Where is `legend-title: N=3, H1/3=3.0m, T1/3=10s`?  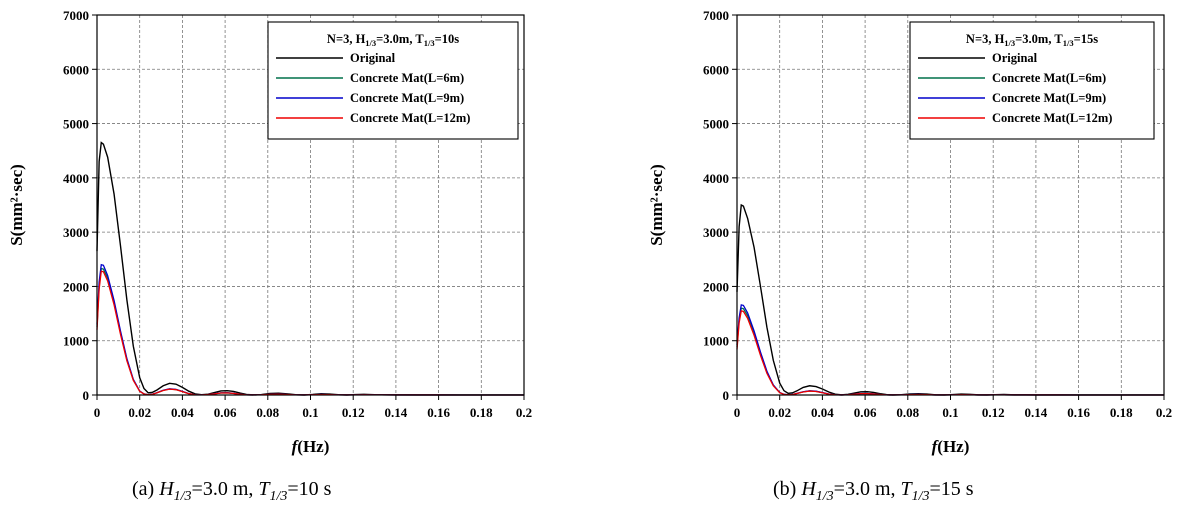 legend-title: N=3, H1/3=3.0m, T1/3=10s is located at coordinates (393, 40).